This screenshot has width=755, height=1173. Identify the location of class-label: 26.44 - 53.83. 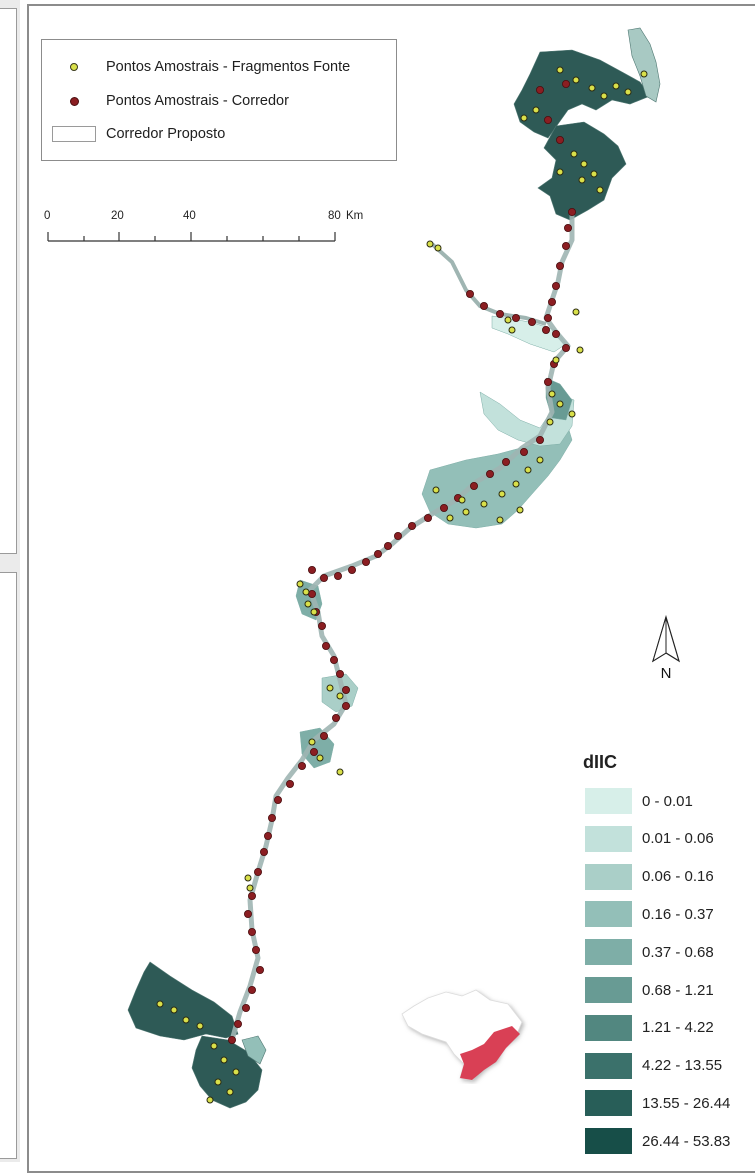
(686, 1141).